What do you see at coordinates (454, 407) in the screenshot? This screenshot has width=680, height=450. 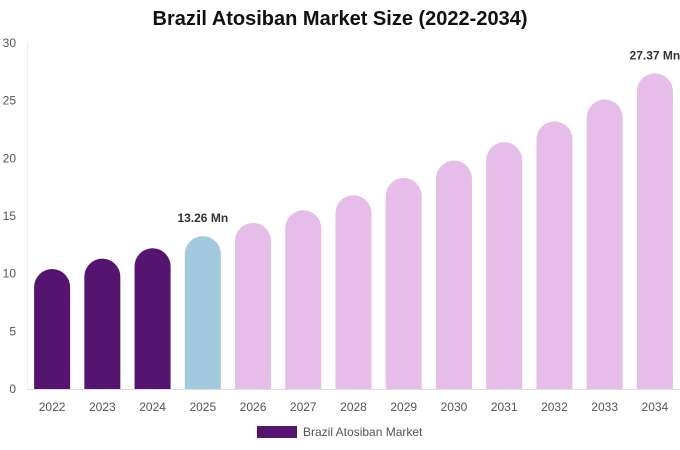 I see `x-tick-label: 2030` at bounding box center [454, 407].